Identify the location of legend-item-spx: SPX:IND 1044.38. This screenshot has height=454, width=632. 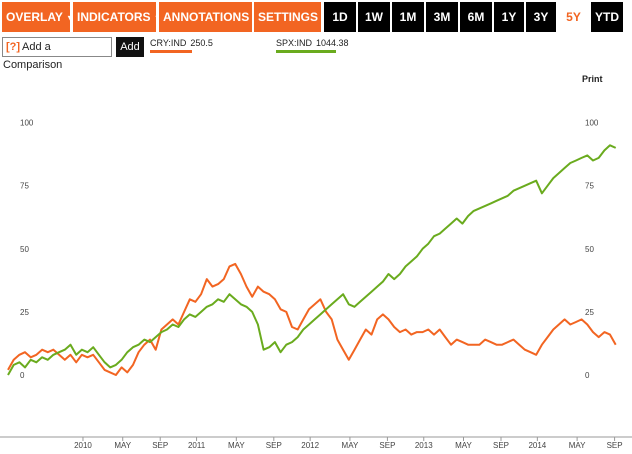
(331, 45).